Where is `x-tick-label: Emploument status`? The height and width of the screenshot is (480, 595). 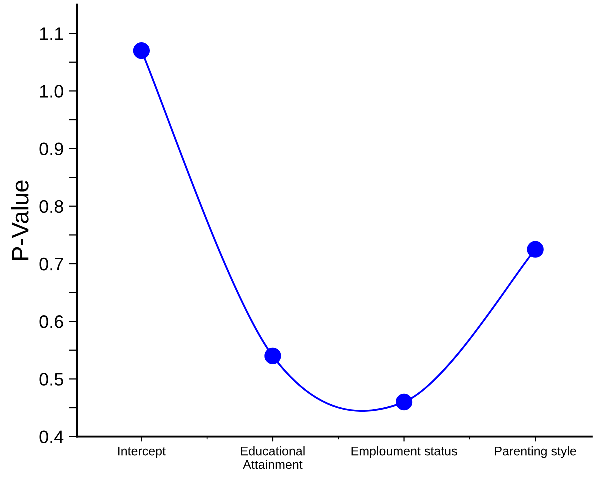 x-tick-label: Emploument status is located at coordinates (405, 452).